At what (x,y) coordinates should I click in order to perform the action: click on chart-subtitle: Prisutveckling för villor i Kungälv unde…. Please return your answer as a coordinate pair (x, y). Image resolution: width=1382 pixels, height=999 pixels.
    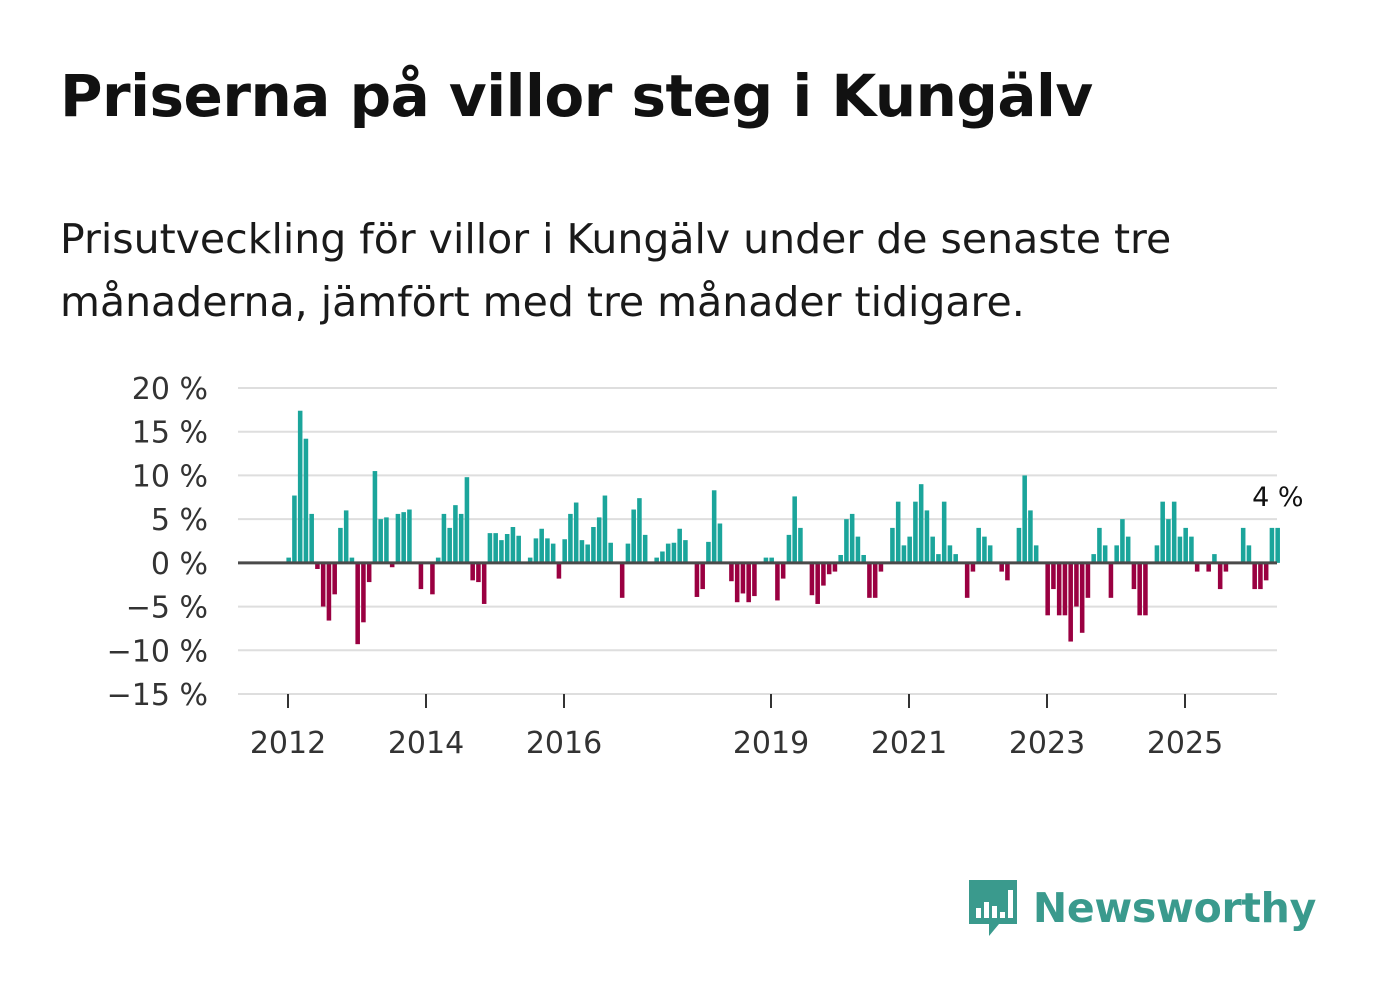
    Looking at the image, I should click on (616, 270).